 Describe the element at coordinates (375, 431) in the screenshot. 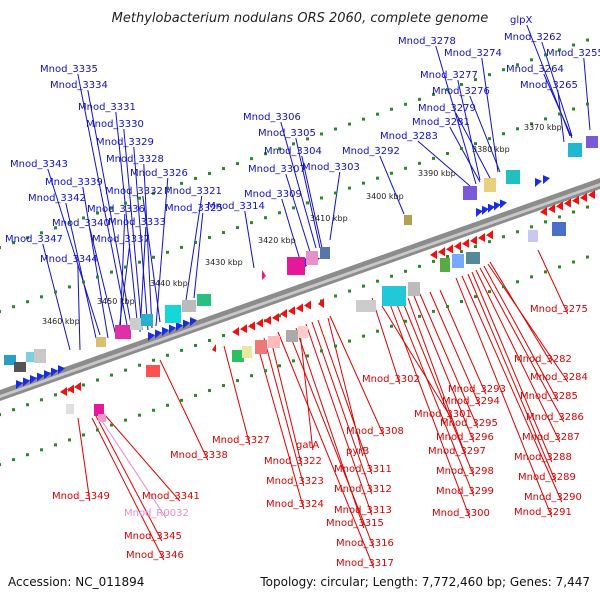

I see `reverse-gene-label: Mnod_3308` at that location.